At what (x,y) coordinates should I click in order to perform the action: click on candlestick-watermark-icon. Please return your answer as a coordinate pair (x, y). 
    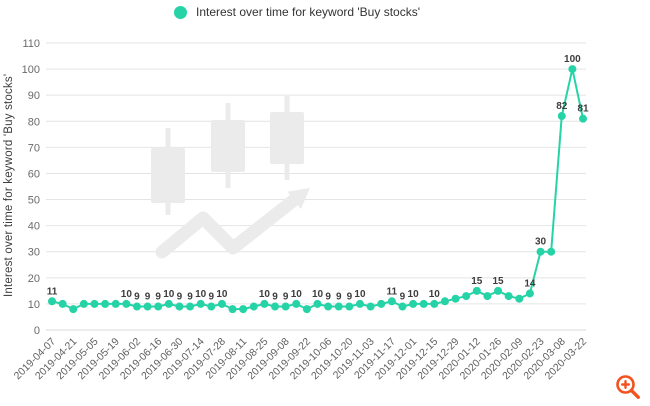
    Looking at the image, I should click on (230, 177).